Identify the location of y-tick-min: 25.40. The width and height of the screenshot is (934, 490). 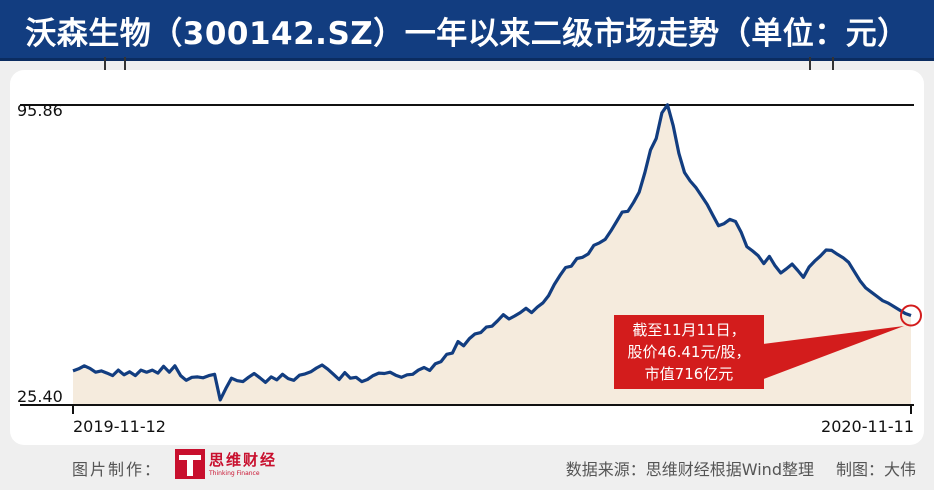
(40, 396).